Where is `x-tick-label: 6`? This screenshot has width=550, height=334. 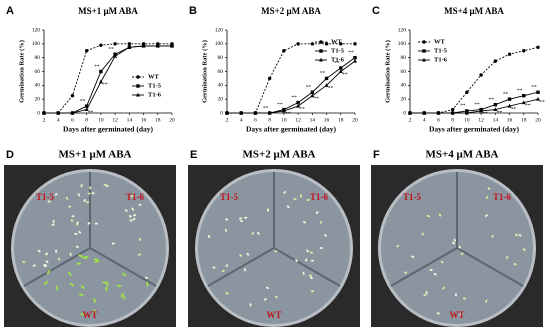 x-tick-label: 6 is located at coordinates (255, 120).